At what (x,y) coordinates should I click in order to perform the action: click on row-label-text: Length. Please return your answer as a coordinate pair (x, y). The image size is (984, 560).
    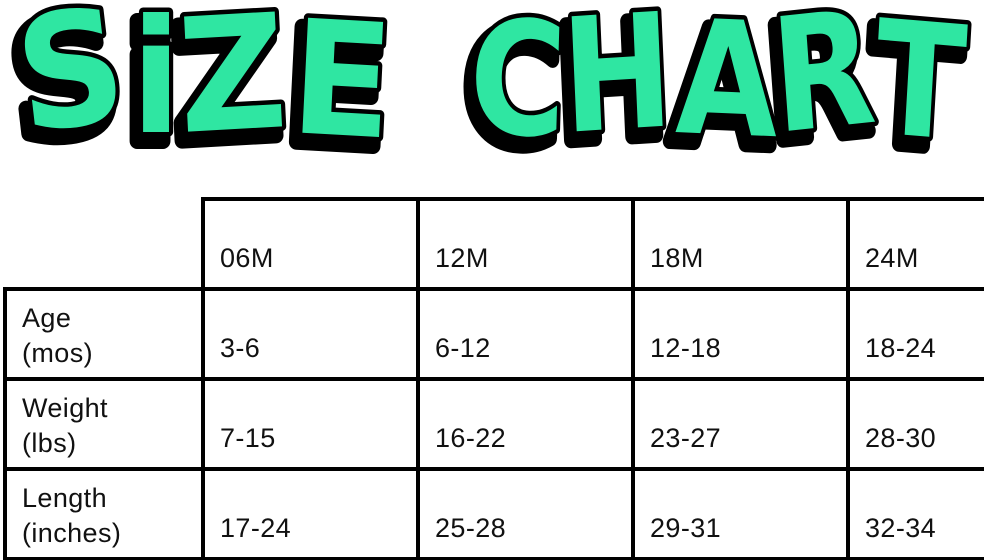
    Looking at the image, I should click on (64, 498).